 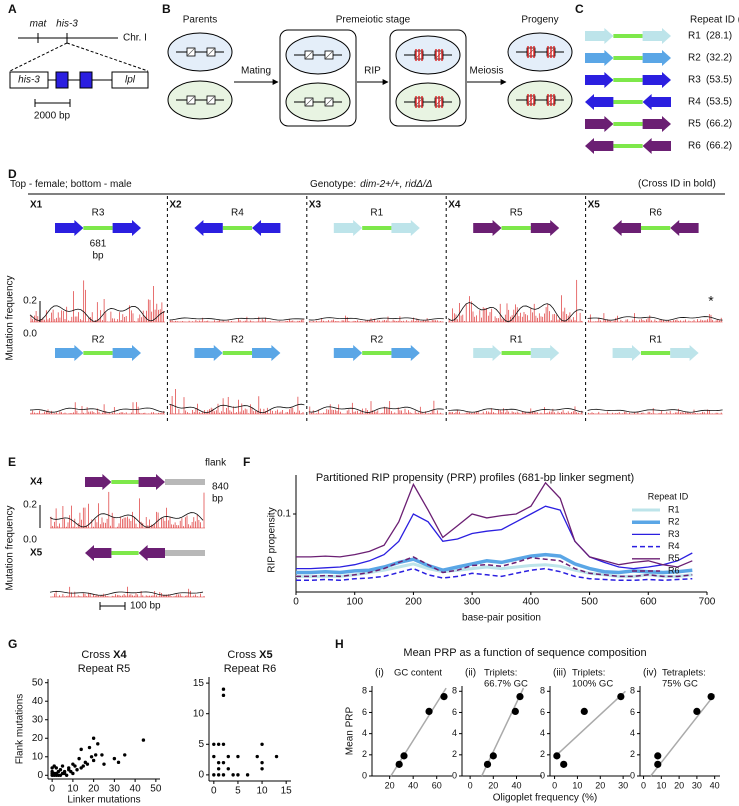 I want to click on flank, so click(x=185, y=482).